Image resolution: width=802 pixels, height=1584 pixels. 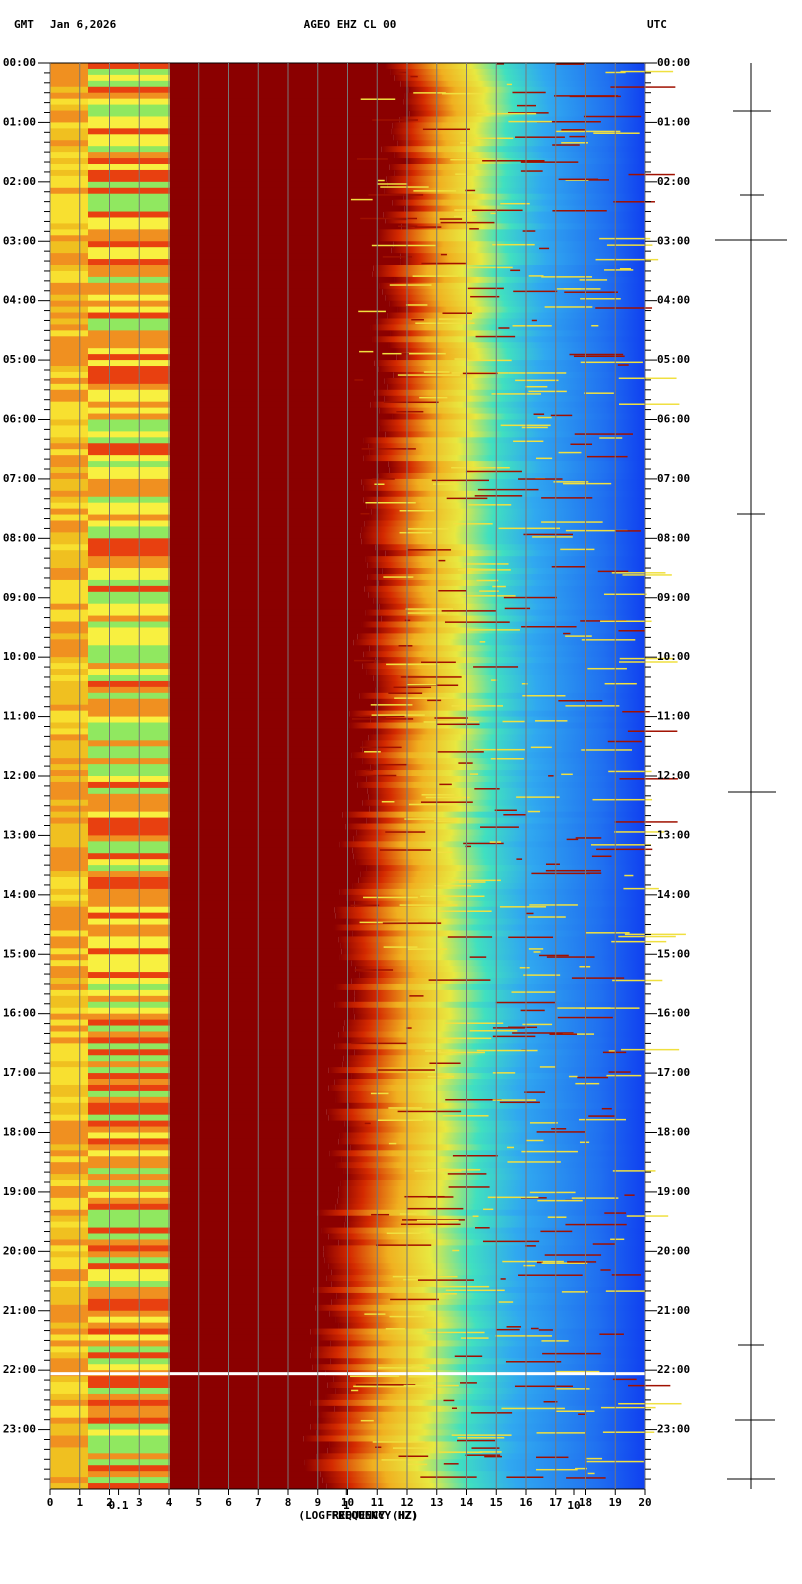 What do you see at coordinates (19, 1250) in the screenshot?
I see `y-tick-label: 20:00` at bounding box center [19, 1250].